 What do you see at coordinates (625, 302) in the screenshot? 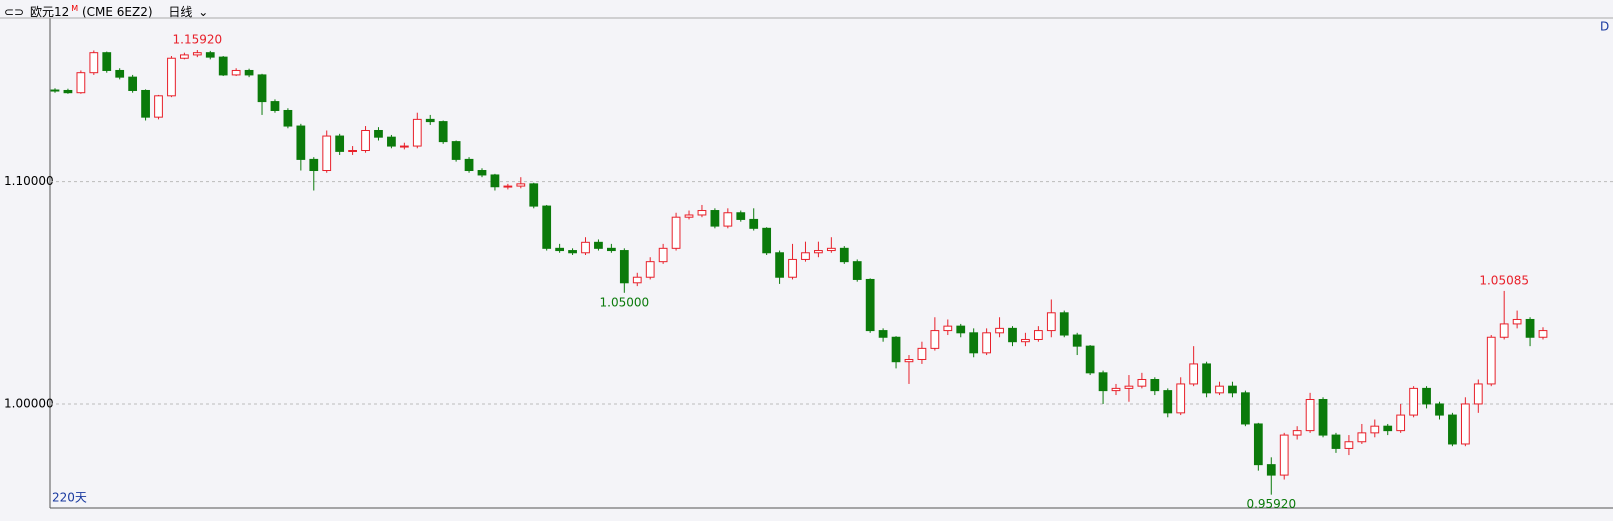
I see `extreme-label: 1.05000` at bounding box center [625, 302].